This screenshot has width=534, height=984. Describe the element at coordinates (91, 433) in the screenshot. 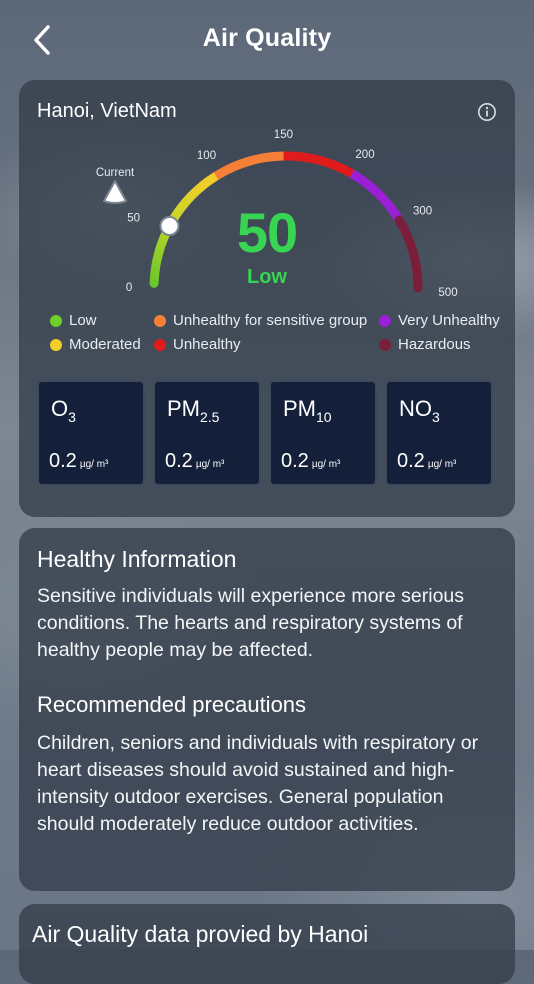

I see `pollutant-card-o3: O3 0.2 µg/ m³` at that location.